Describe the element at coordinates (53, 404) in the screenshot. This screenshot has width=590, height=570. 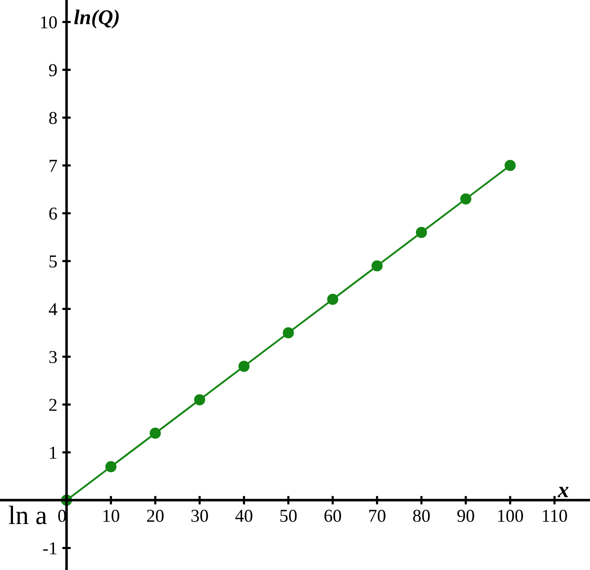
I see `y-tick-label: 2` at that location.